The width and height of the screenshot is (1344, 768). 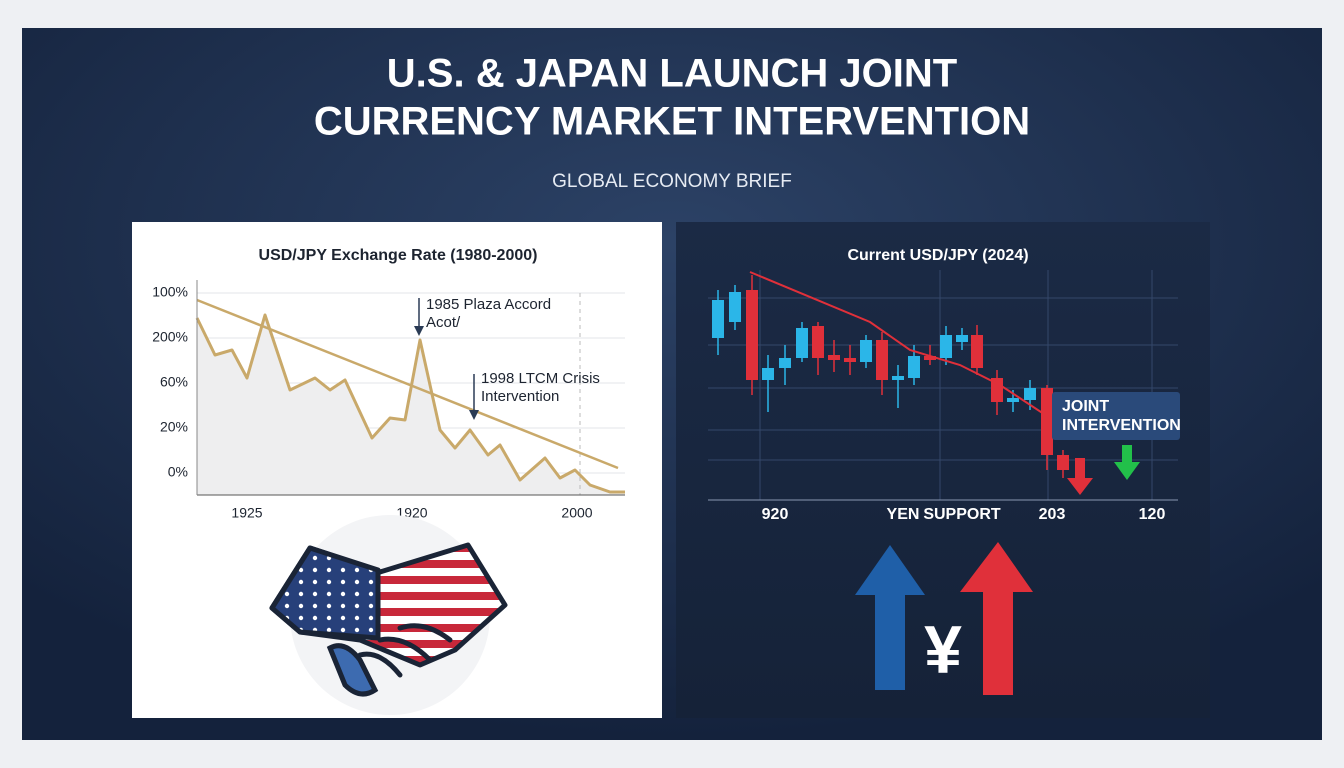 I want to click on x-tick-label: 1925, so click(x=246, y=513).